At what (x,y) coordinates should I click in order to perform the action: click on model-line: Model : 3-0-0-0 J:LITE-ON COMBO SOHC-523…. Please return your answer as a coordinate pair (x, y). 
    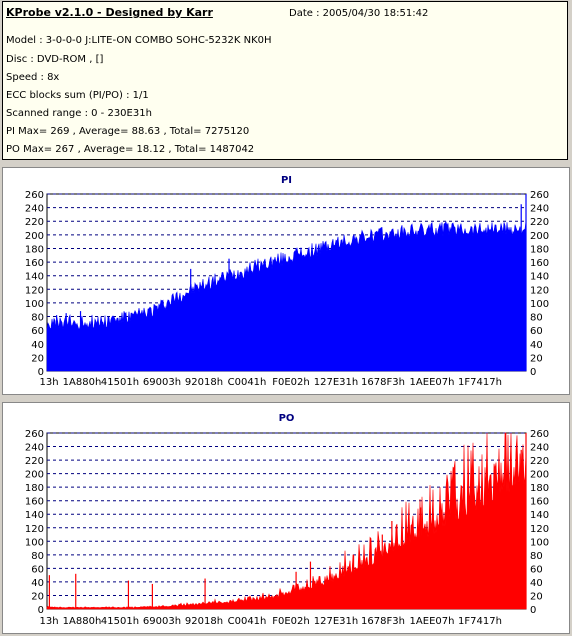
    Looking at the image, I should click on (139, 40).